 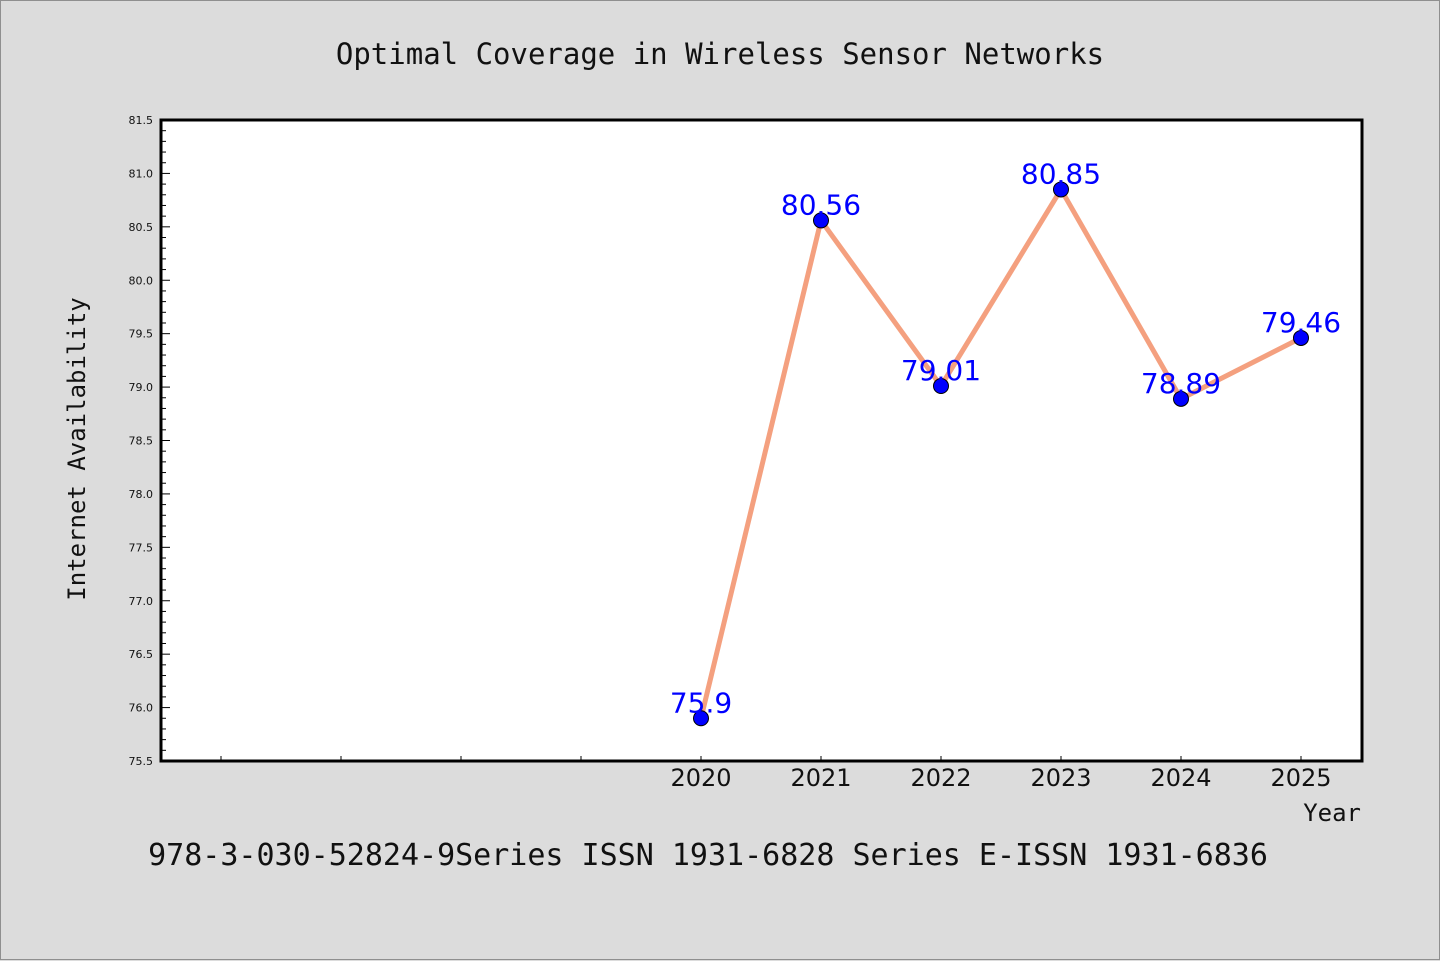 What do you see at coordinates (700, 778) in the screenshot?
I see `x-tick-label: 2020` at bounding box center [700, 778].